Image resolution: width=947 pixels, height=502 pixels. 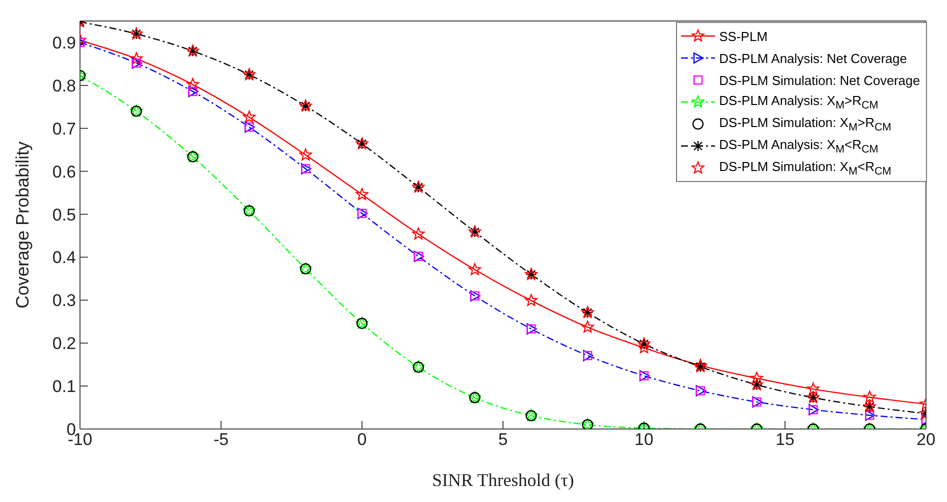 I want to click on y-tick-label: 0.1, so click(x=64, y=386).